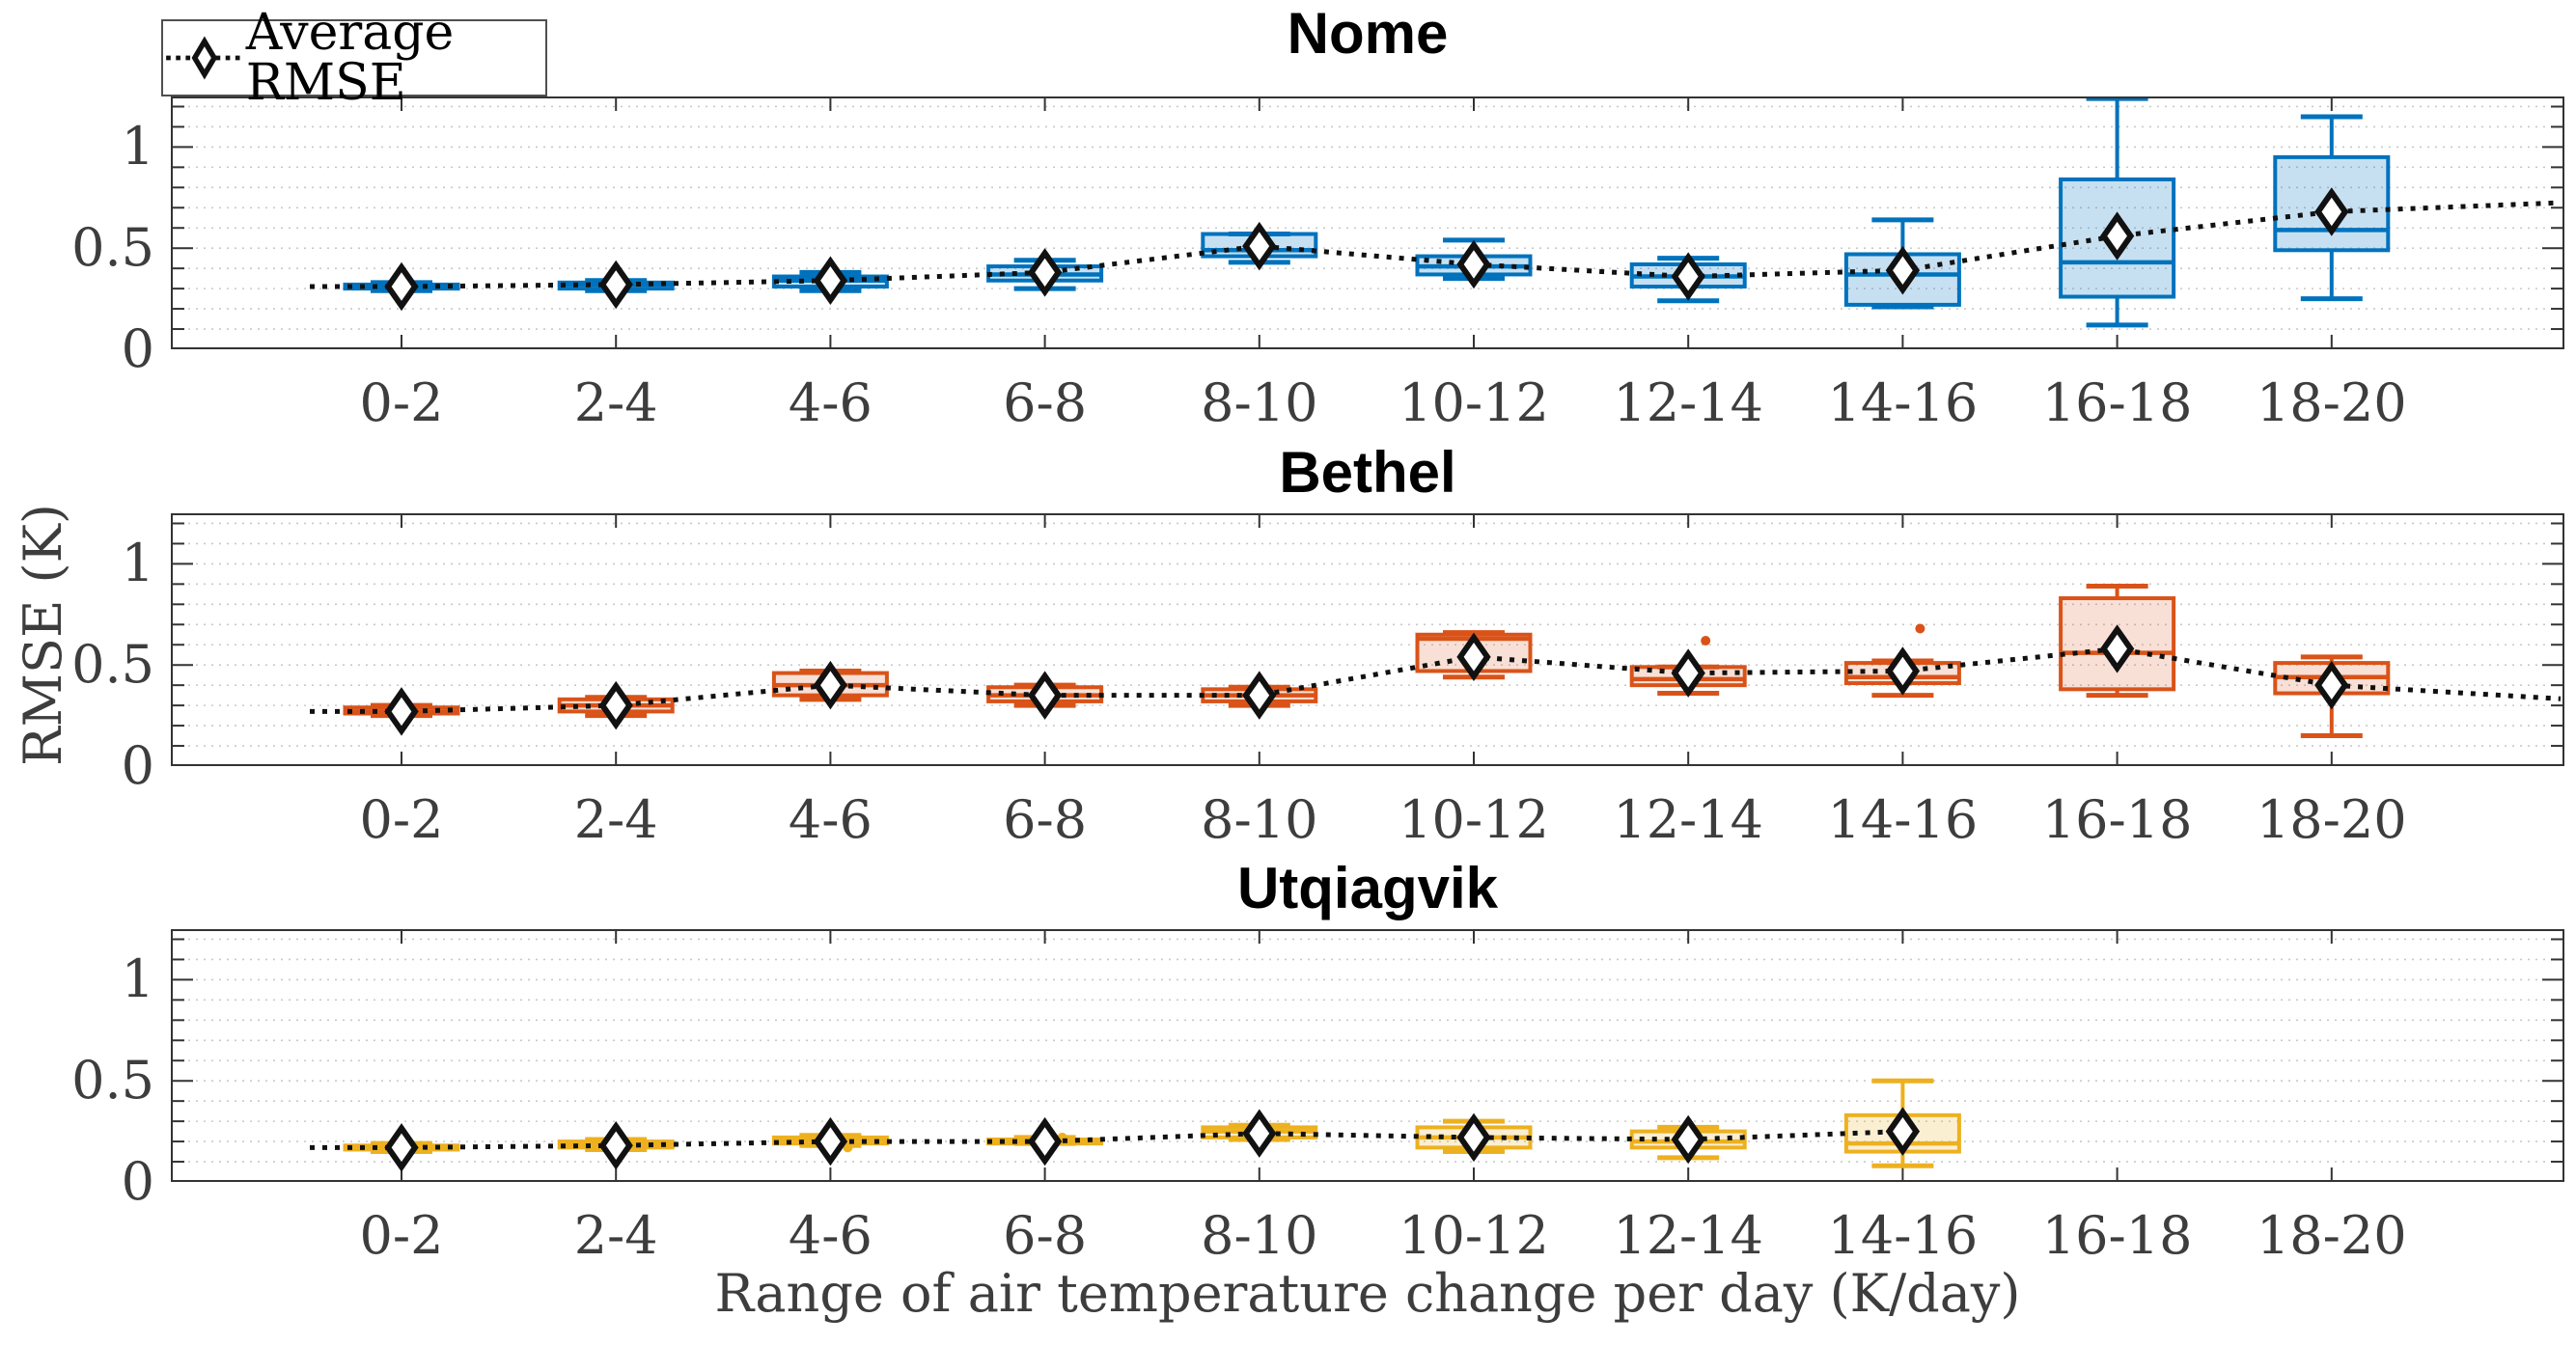  What do you see at coordinates (137, 1182) in the screenshot?
I see `y-tick-label-utqiagvik: 0` at bounding box center [137, 1182].